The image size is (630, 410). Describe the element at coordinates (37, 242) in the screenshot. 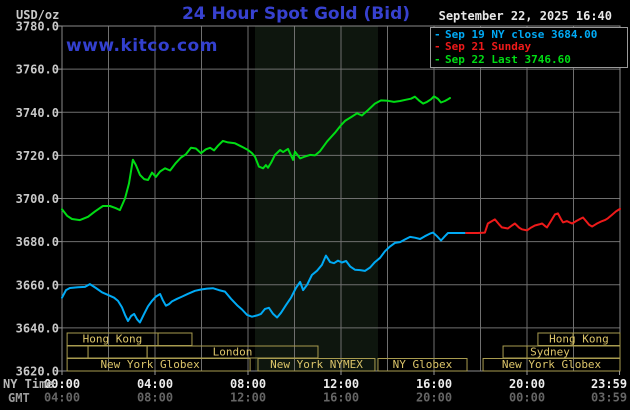

I see `y-tick-label: 3680.0` at that location.